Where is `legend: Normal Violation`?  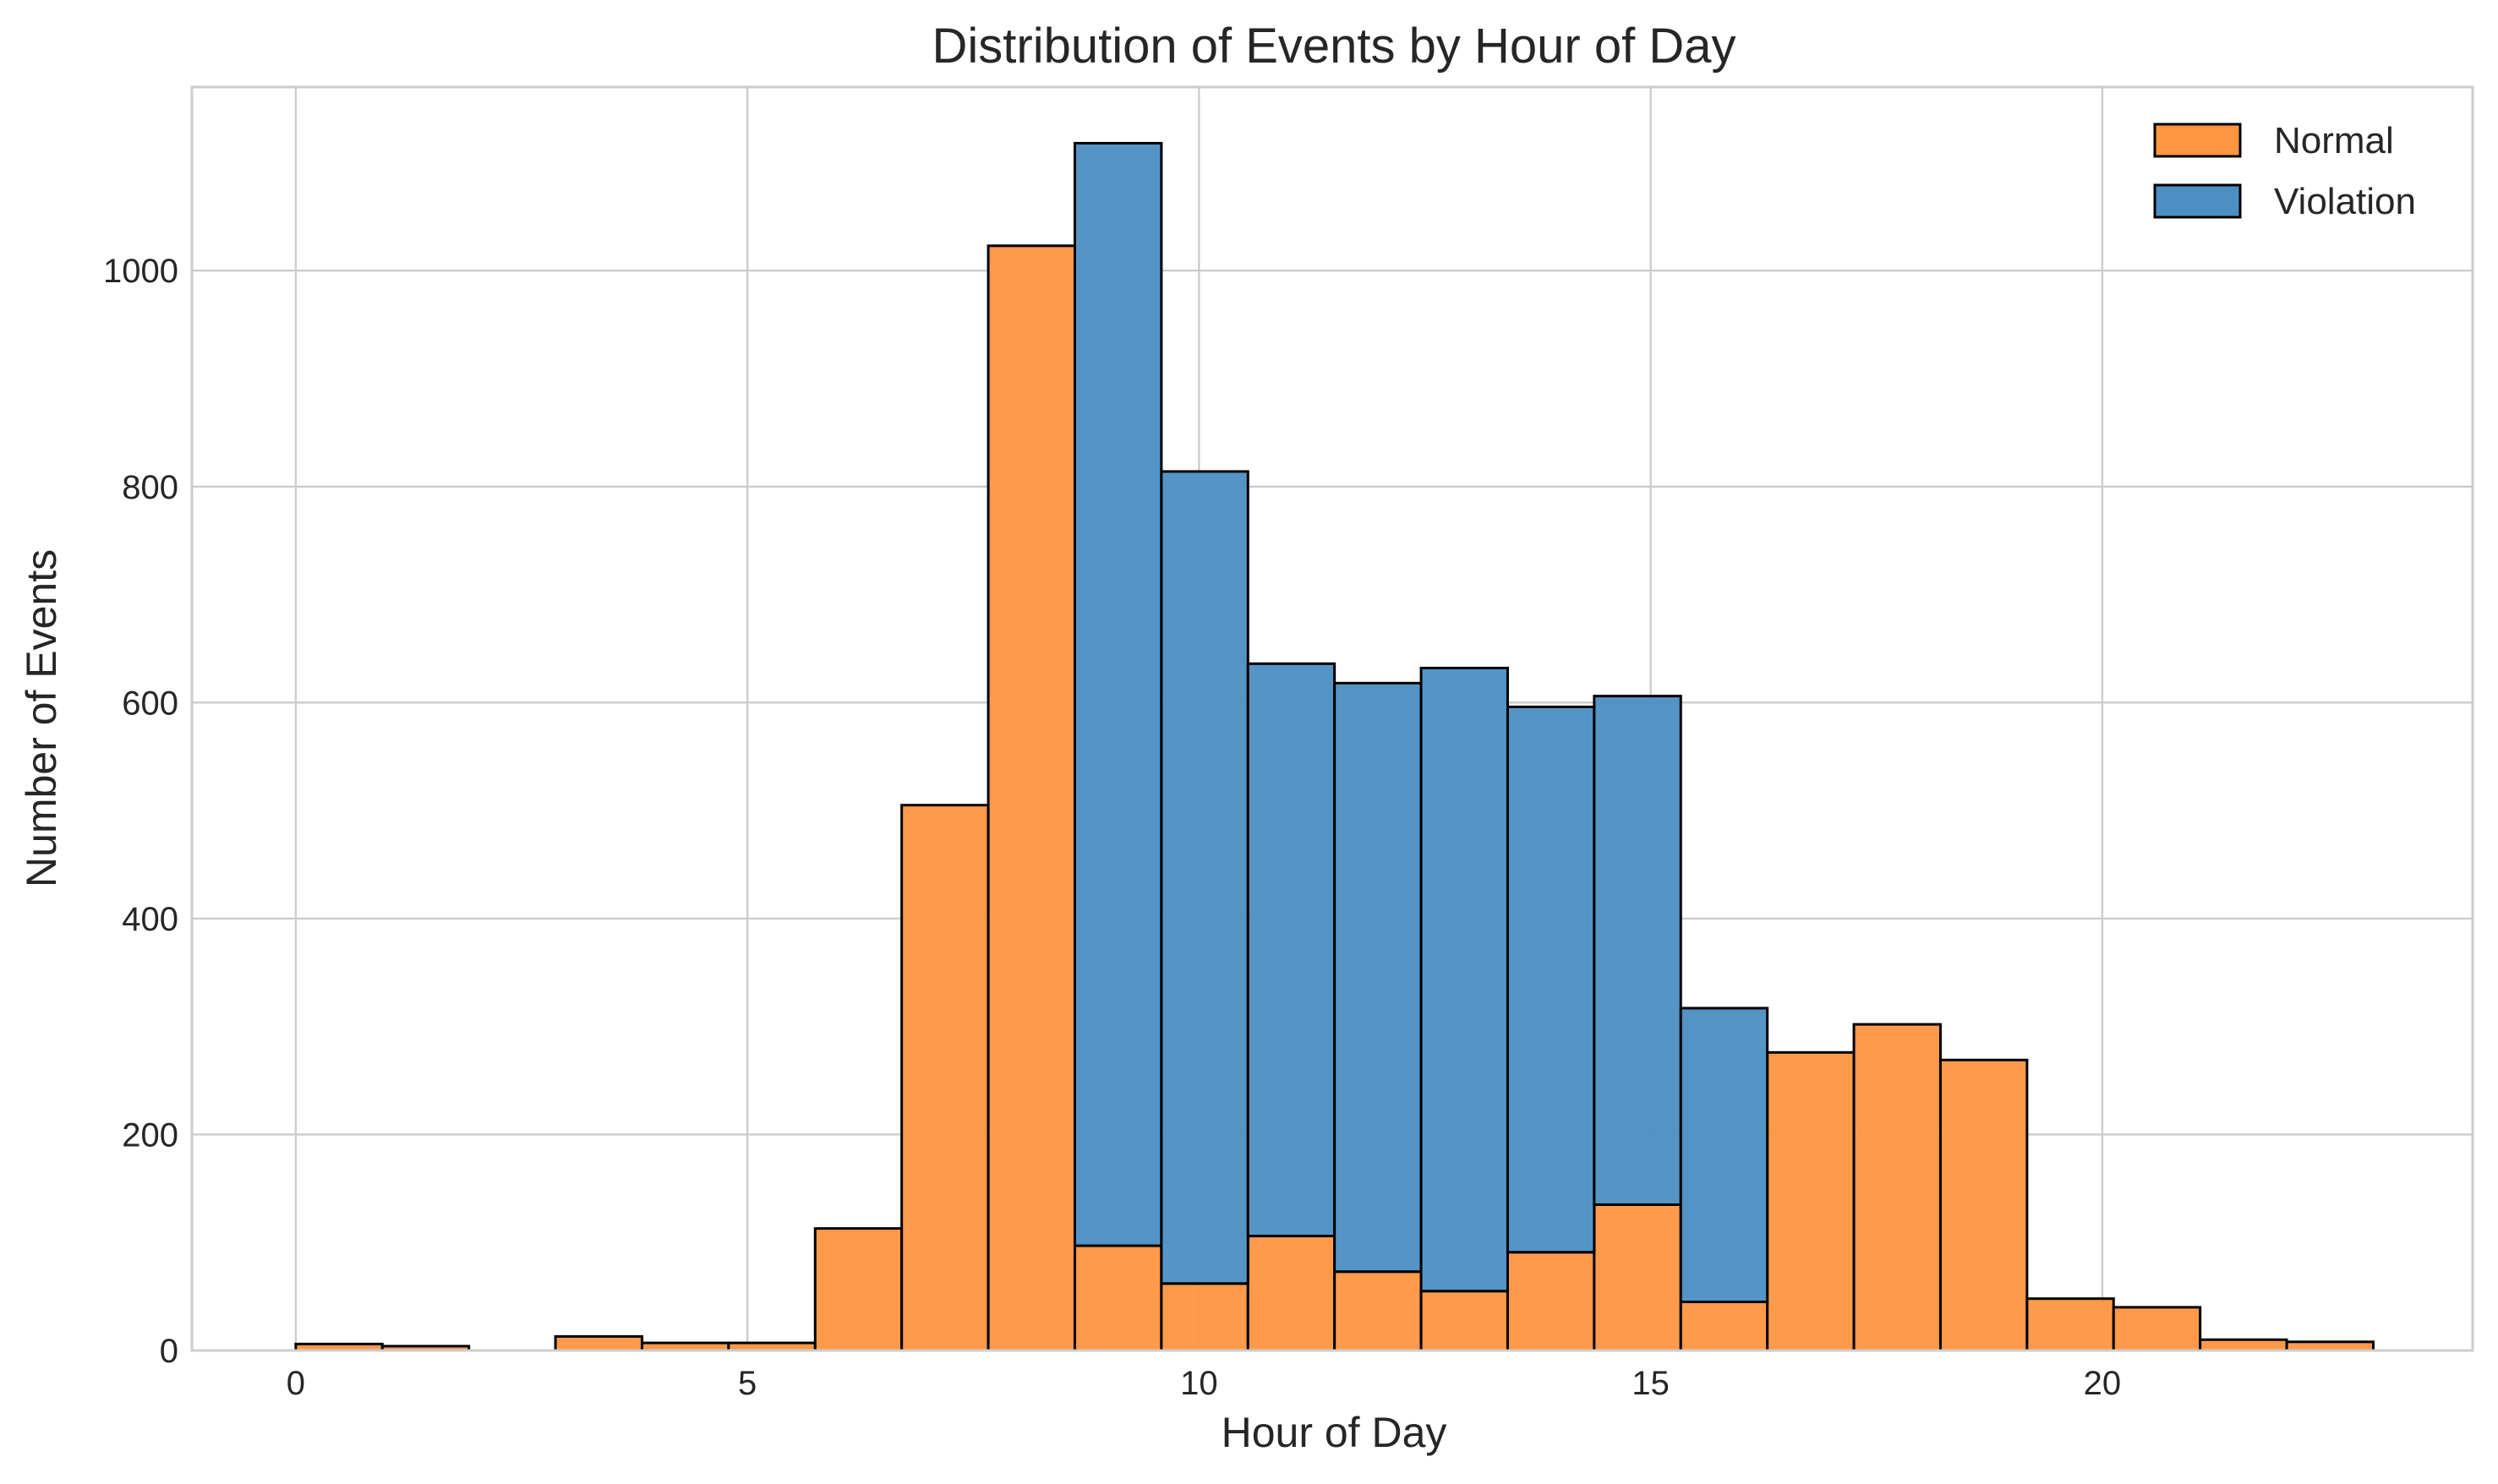
legend: Normal Violation is located at coordinates (2285, 171).